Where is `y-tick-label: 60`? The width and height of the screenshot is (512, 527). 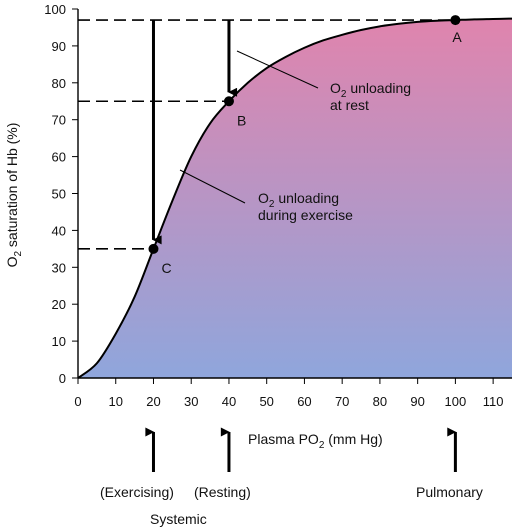
y-tick-label: 60 is located at coordinates (59, 157).